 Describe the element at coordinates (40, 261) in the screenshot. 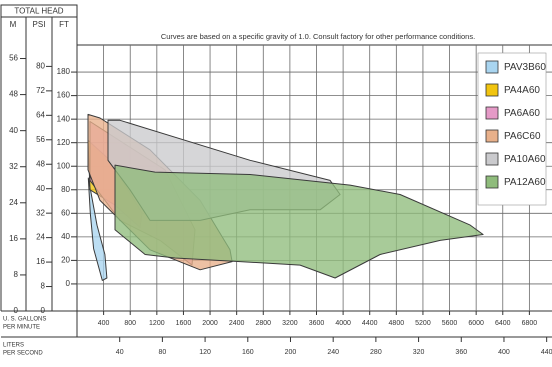

I see `psi-tick-label: 16` at that location.